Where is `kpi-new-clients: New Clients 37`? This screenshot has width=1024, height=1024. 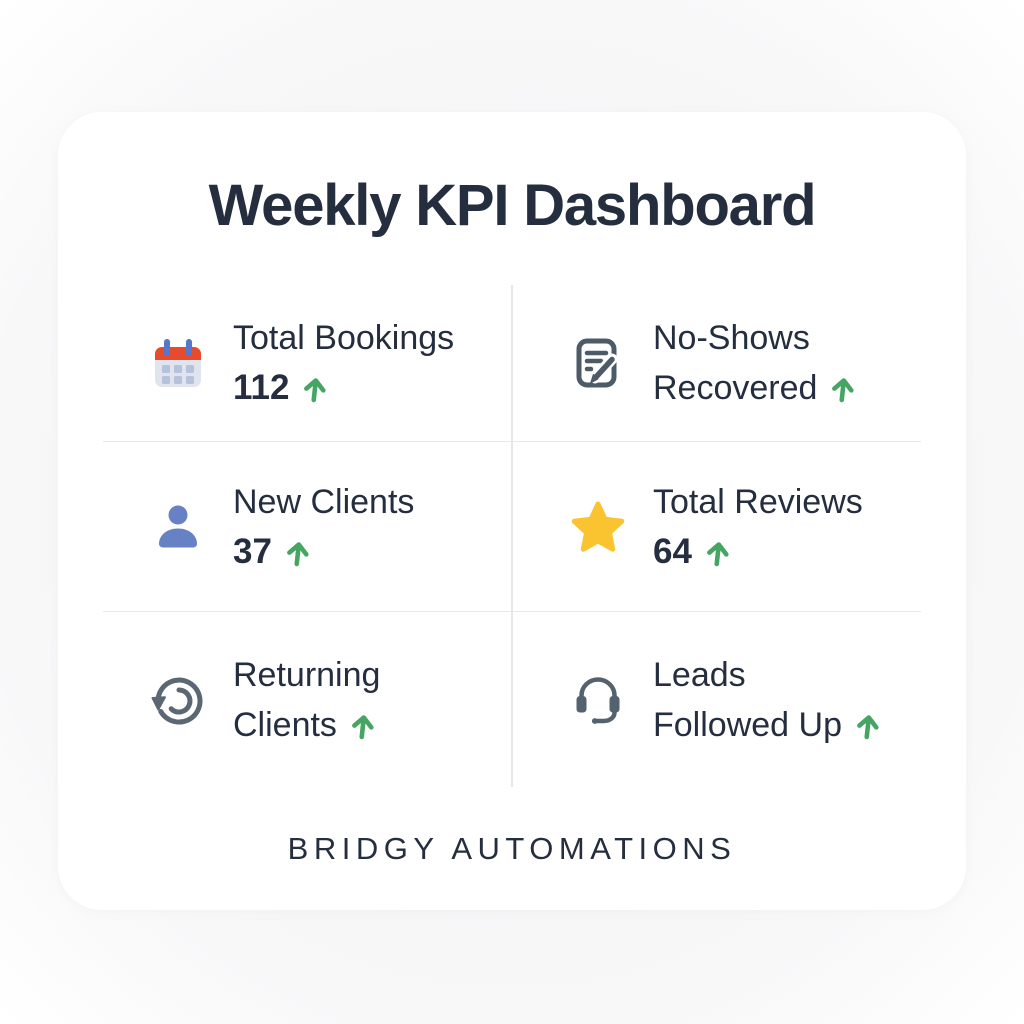
kpi-new-clients: New Clients 37 is located at coordinates (307, 527).